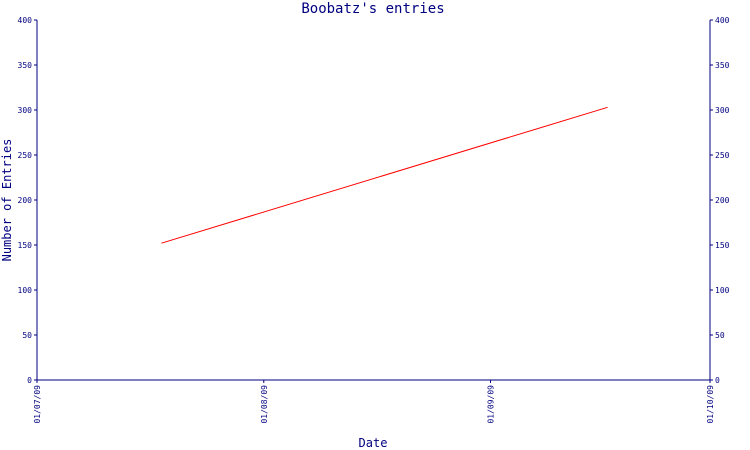  I want to click on x-tick-label: 01/10/09, so click(710, 404).